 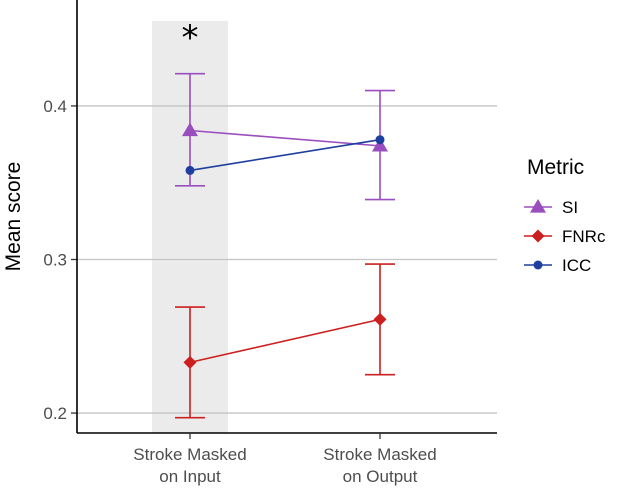 I want to click on y-tick-label: 0.3, so click(x=55, y=259).